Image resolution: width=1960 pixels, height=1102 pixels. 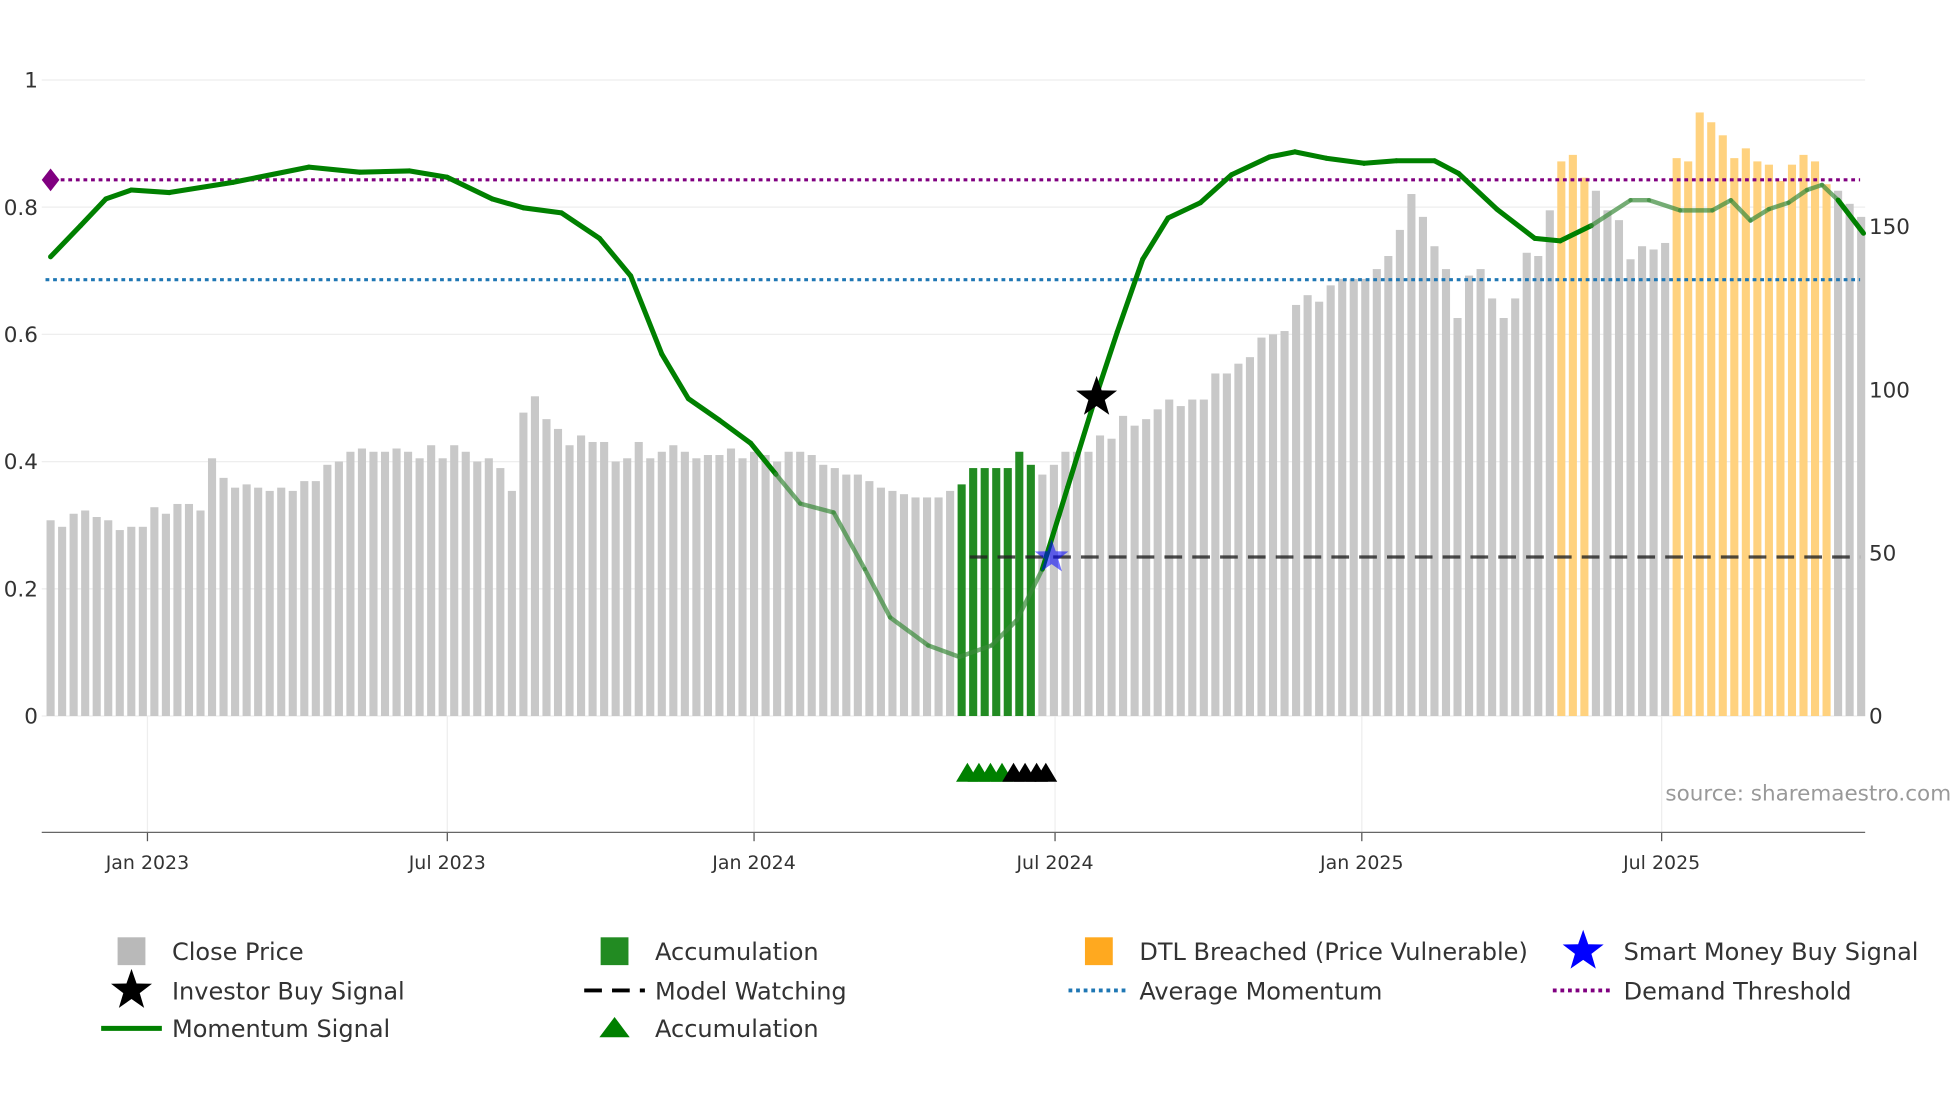 I want to click on legend-label: Momentum Signal, so click(x=281, y=1029).